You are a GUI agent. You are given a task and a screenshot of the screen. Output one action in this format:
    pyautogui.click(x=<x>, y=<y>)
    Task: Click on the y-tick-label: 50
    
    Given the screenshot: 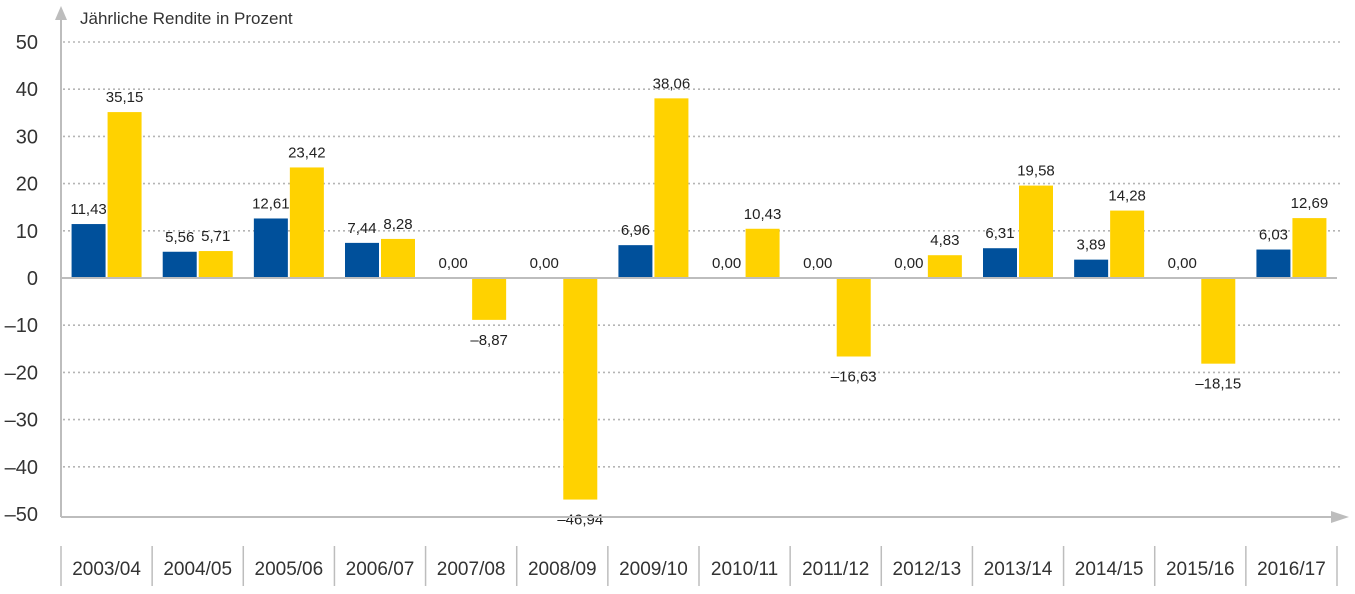 What is the action you would take?
    pyautogui.click(x=27, y=43)
    